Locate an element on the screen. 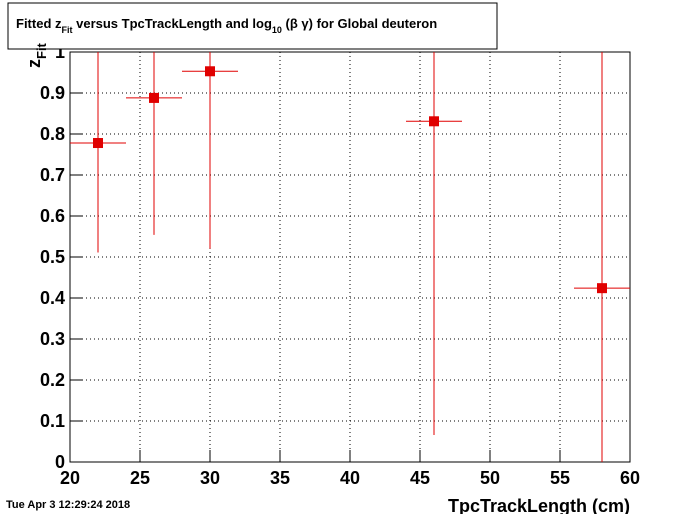  x-tick-label: 40 is located at coordinates (350, 478).